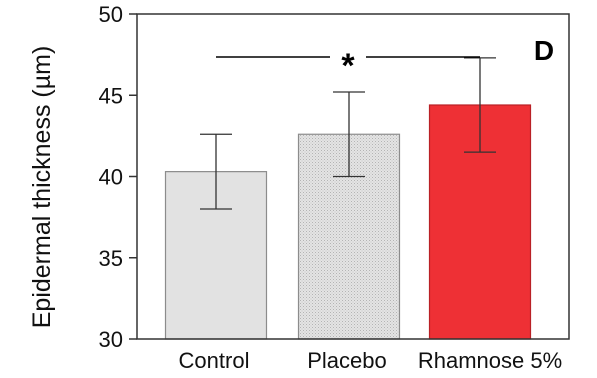 Image resolution: width=597 pixels, height=378 pixels. Describe the element at coordinates (111, 177) in the screenshot. I see `y-tick-label: 40` at that location.